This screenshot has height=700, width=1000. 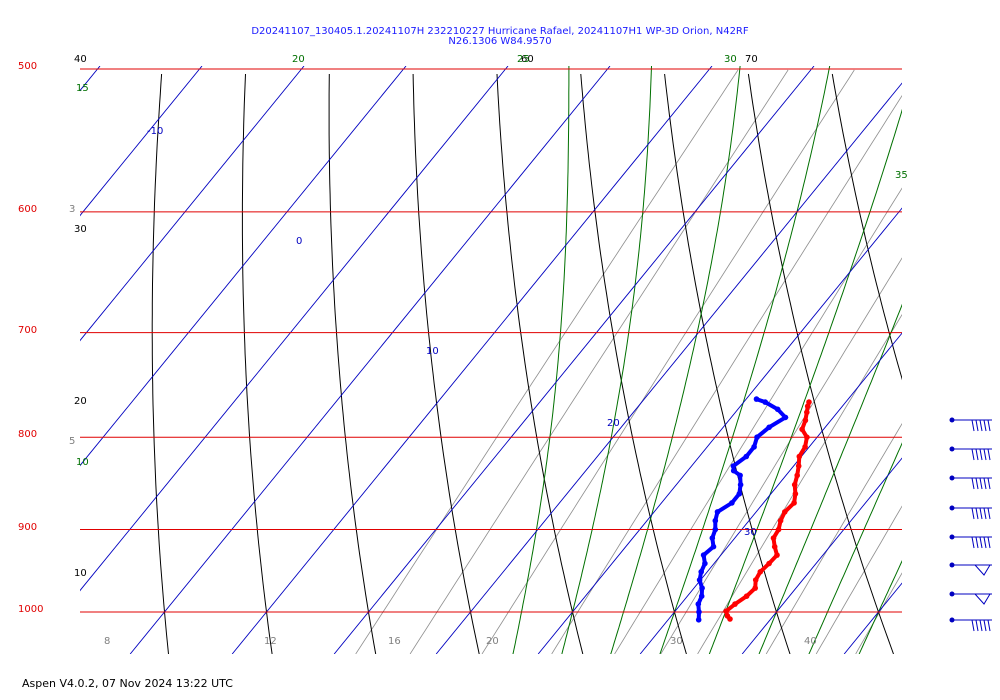 I want to click on dry-adiabat-label: 10, so click(x=80, y=573).